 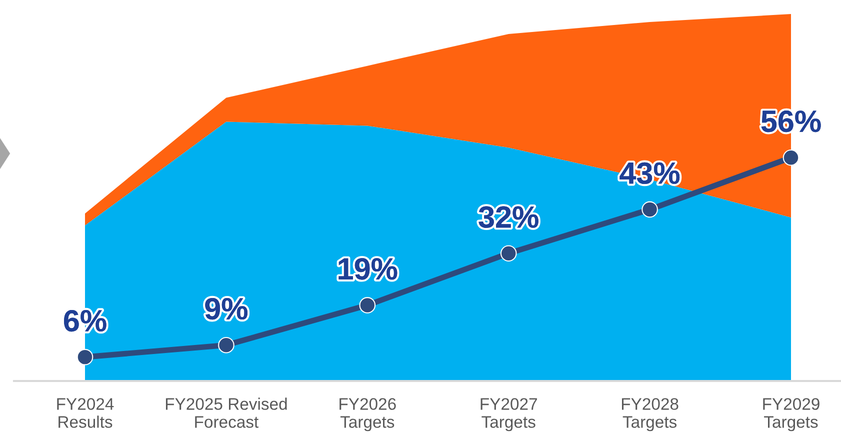 I want to click on x-tick-label: FY2026 Targets, so click(x=368, y=415).